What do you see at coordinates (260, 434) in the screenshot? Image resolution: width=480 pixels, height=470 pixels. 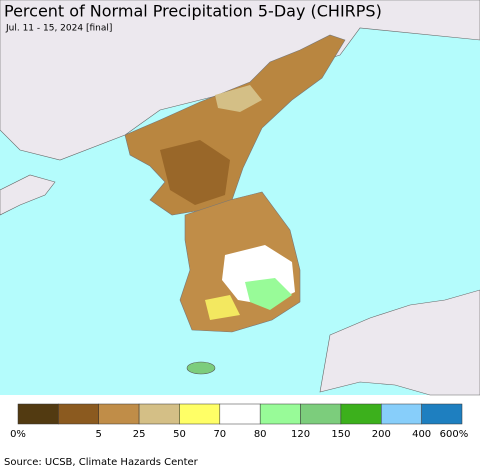 I see `legend-label: 80` at bounding box center [260, 434].